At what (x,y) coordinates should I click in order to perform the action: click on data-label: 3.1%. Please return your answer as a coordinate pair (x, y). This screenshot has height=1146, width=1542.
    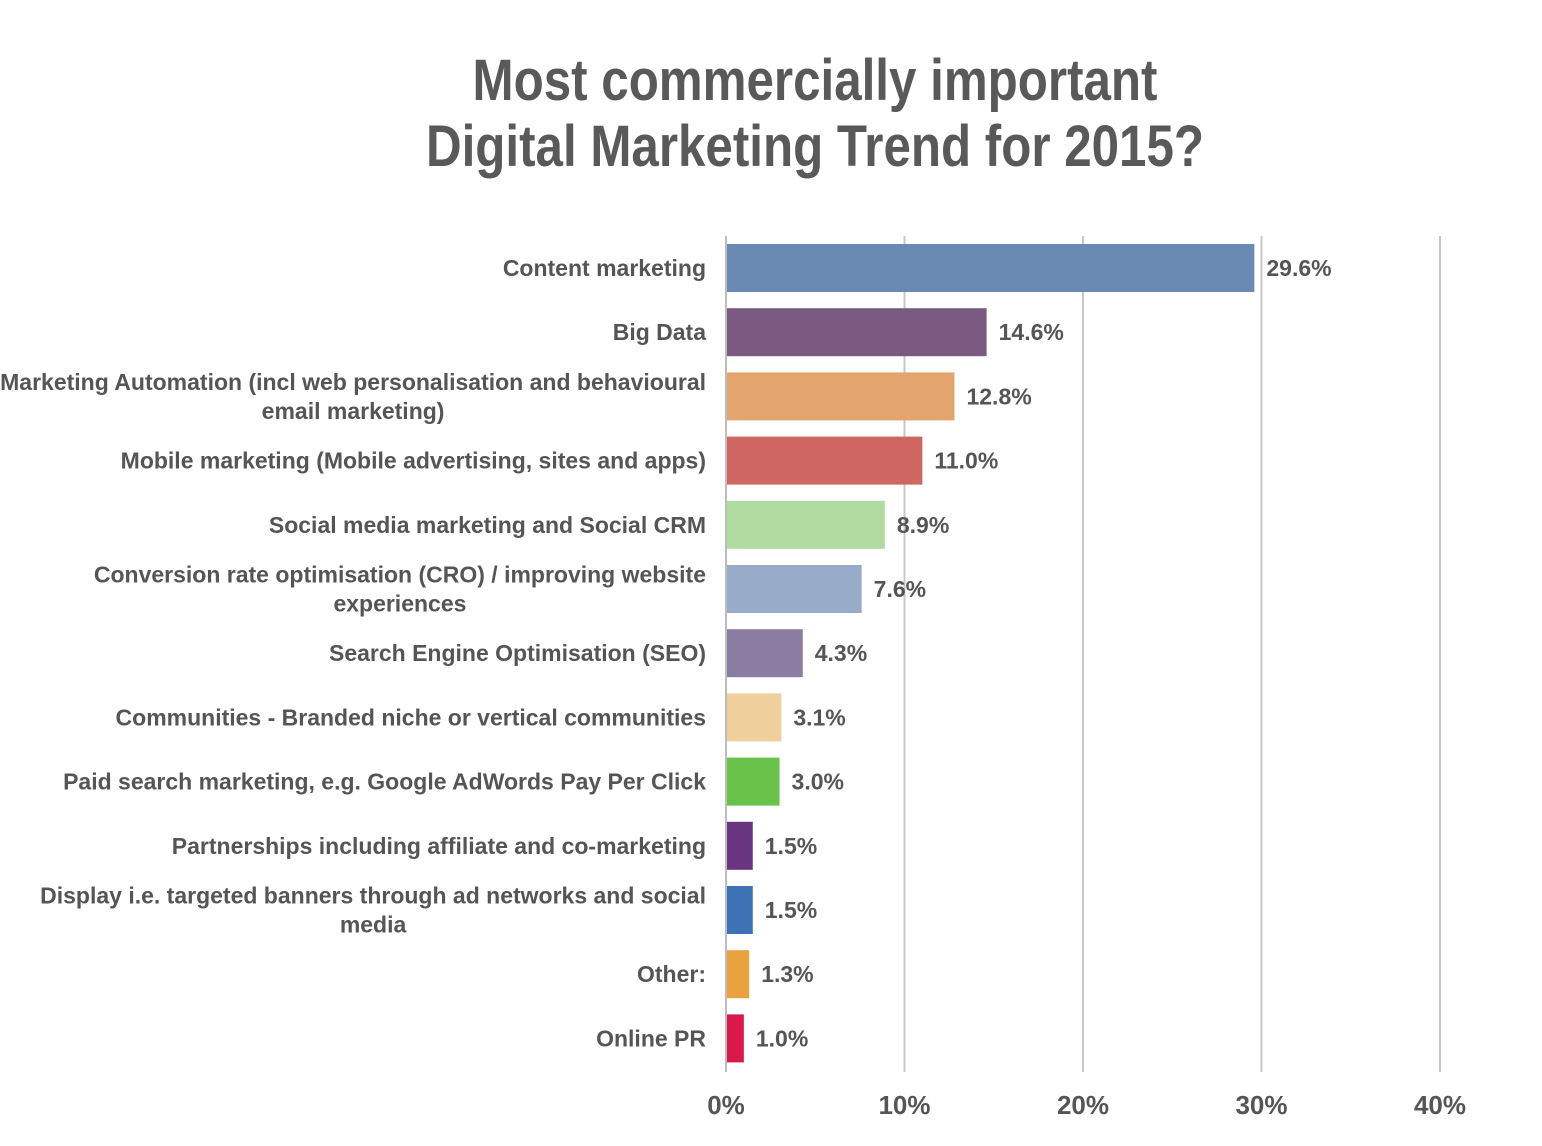
    Looking at the image, I should click on (819, 717).